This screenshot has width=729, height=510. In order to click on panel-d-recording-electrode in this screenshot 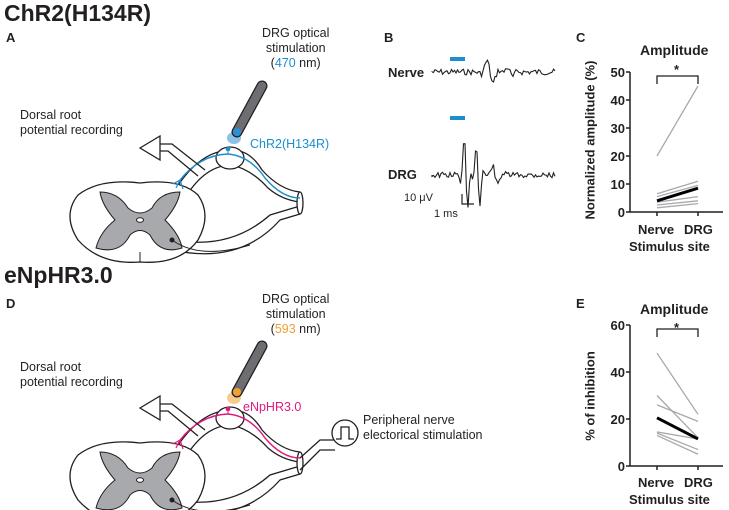, I will do `click(183, 420)`.